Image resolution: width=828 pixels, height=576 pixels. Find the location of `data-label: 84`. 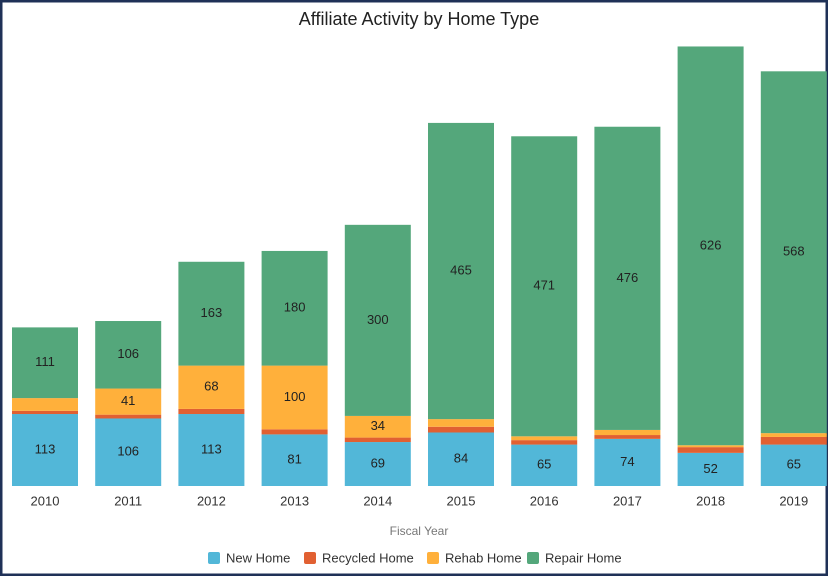

data-label: 84 is located at coordinates (461, 458).